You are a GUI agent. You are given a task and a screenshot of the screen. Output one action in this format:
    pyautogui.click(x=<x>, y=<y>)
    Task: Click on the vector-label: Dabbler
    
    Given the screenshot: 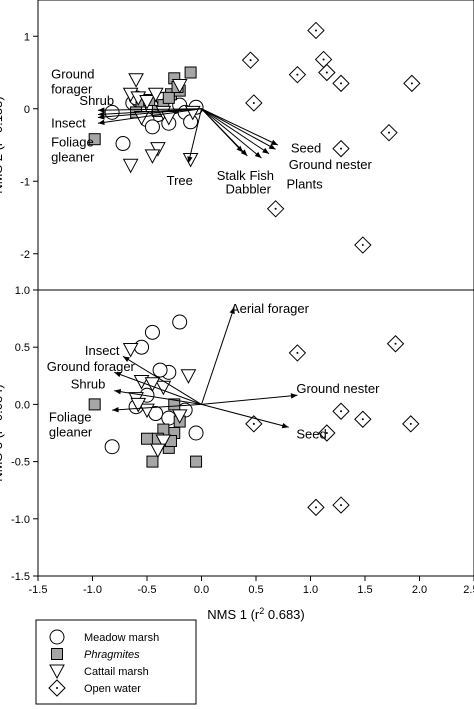 What is the action you would take?
    pyautogui.click(x=248, y=189)
    